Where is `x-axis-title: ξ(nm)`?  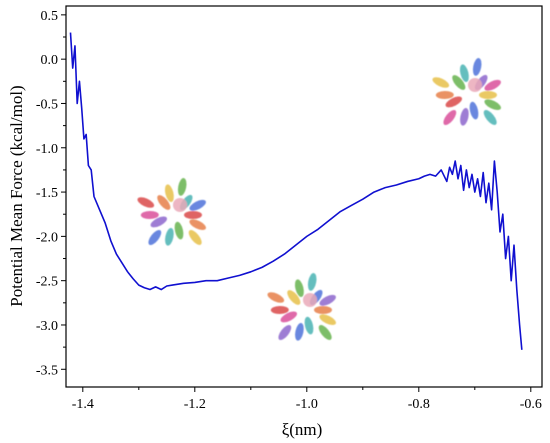 x-axis-title: ξ(nm) is located at coordinates (302, 429).